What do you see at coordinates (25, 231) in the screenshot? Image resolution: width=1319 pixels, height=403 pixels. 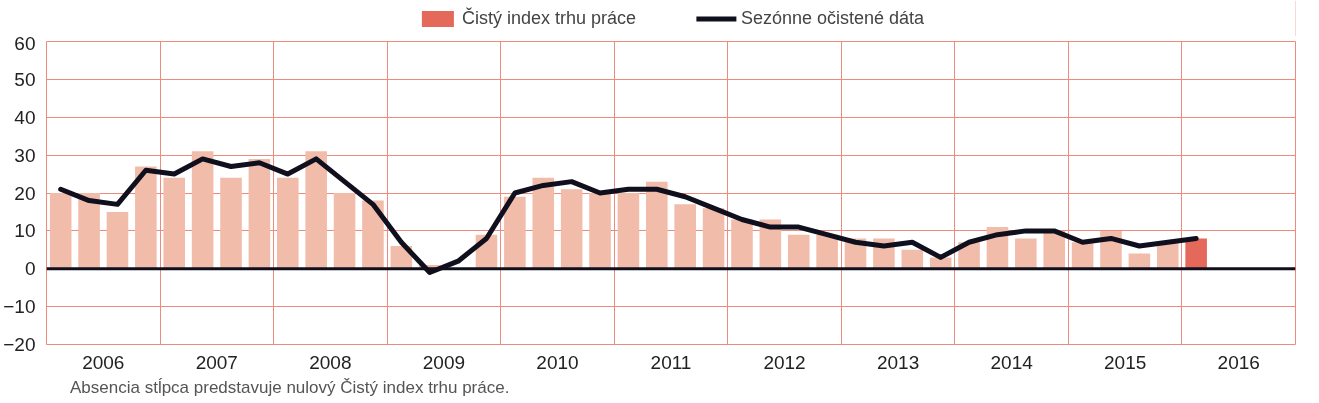 I see `y-tick-label: 10` at bounding box center [25, 231].